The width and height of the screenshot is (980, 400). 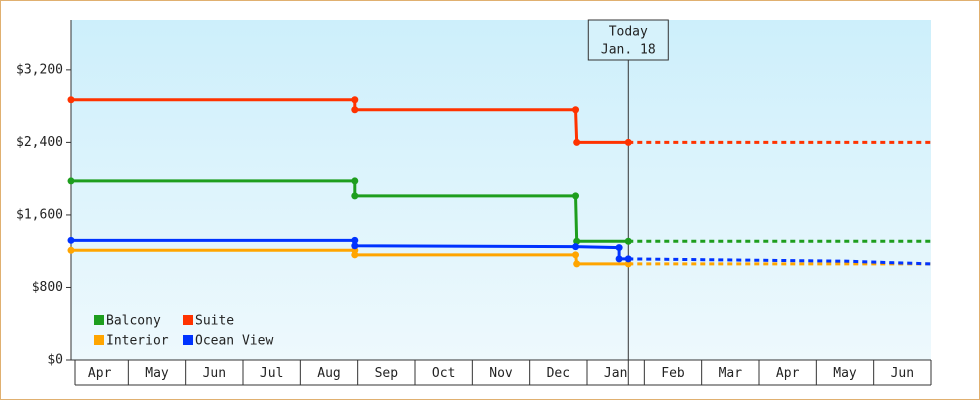 I want to click on legend-label: Ocean View, so click(x=234, y=341).